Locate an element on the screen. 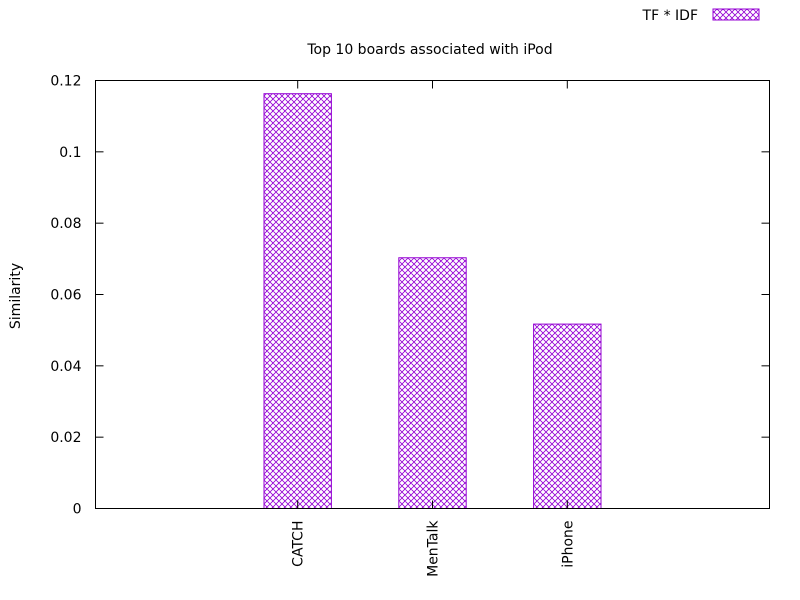 The height and width of the screenshot is (600, 800). y-tick-label: 0 is located at coordinates (77, 510).